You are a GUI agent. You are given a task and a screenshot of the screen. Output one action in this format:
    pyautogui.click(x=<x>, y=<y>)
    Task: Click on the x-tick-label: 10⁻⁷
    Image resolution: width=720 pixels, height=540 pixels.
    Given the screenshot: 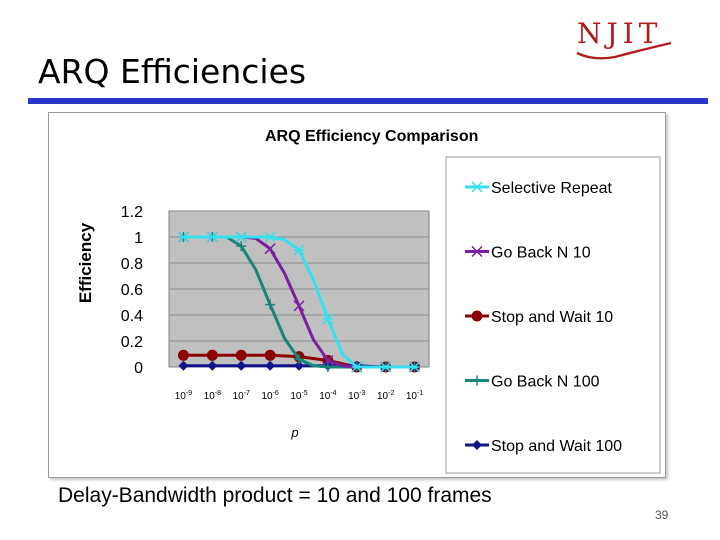 What is the action you would take?
    pyautogui.click(x=241, y=396)
    